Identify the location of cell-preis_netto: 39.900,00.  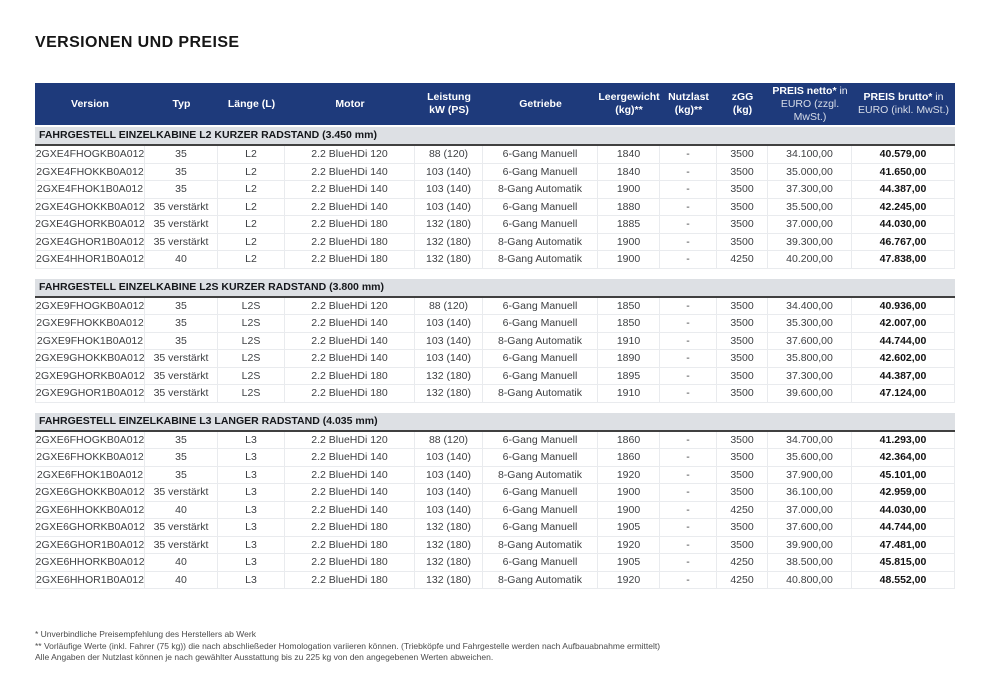
(810, 544).